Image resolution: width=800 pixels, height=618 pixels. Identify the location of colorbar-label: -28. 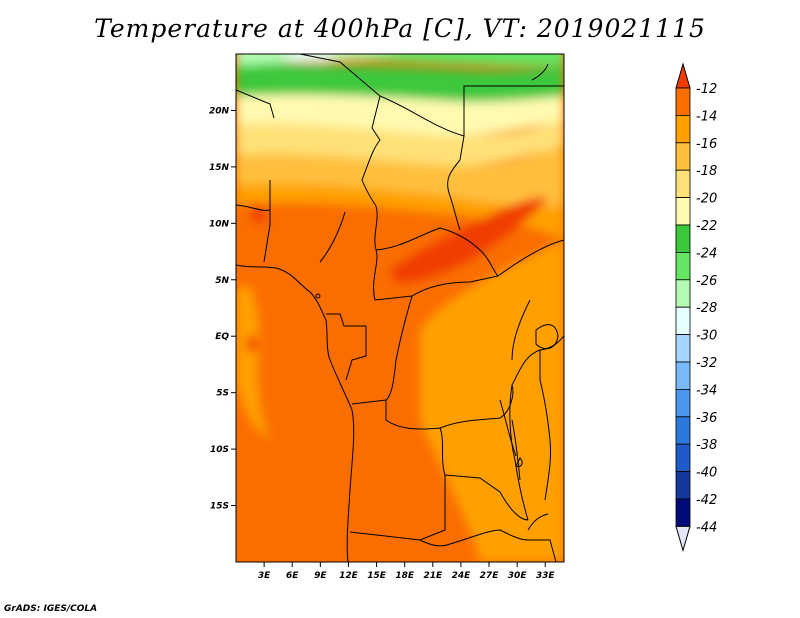
(706, 308).